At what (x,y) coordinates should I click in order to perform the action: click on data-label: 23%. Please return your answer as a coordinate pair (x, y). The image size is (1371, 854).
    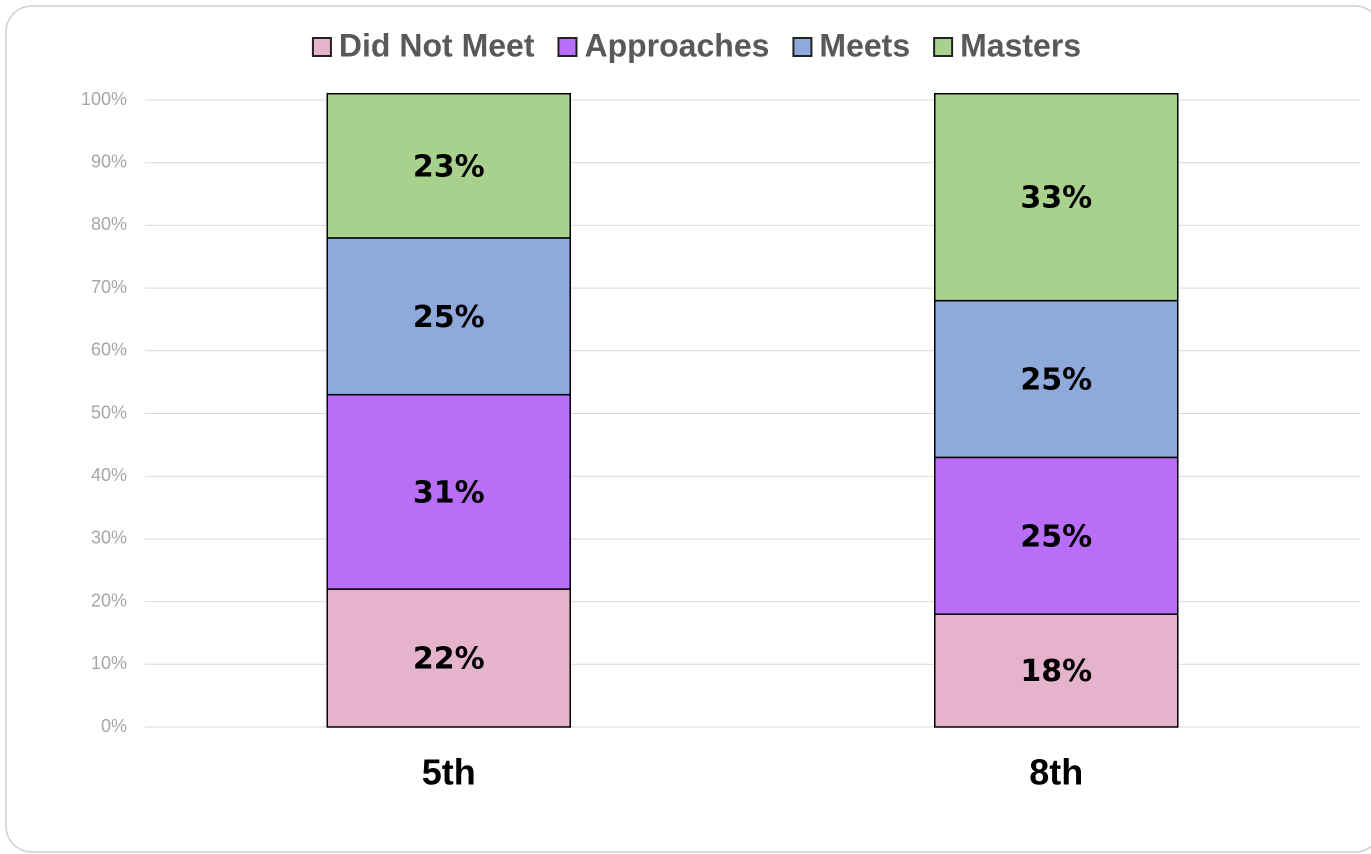
    Looking at the image, I should click on (449, 166).